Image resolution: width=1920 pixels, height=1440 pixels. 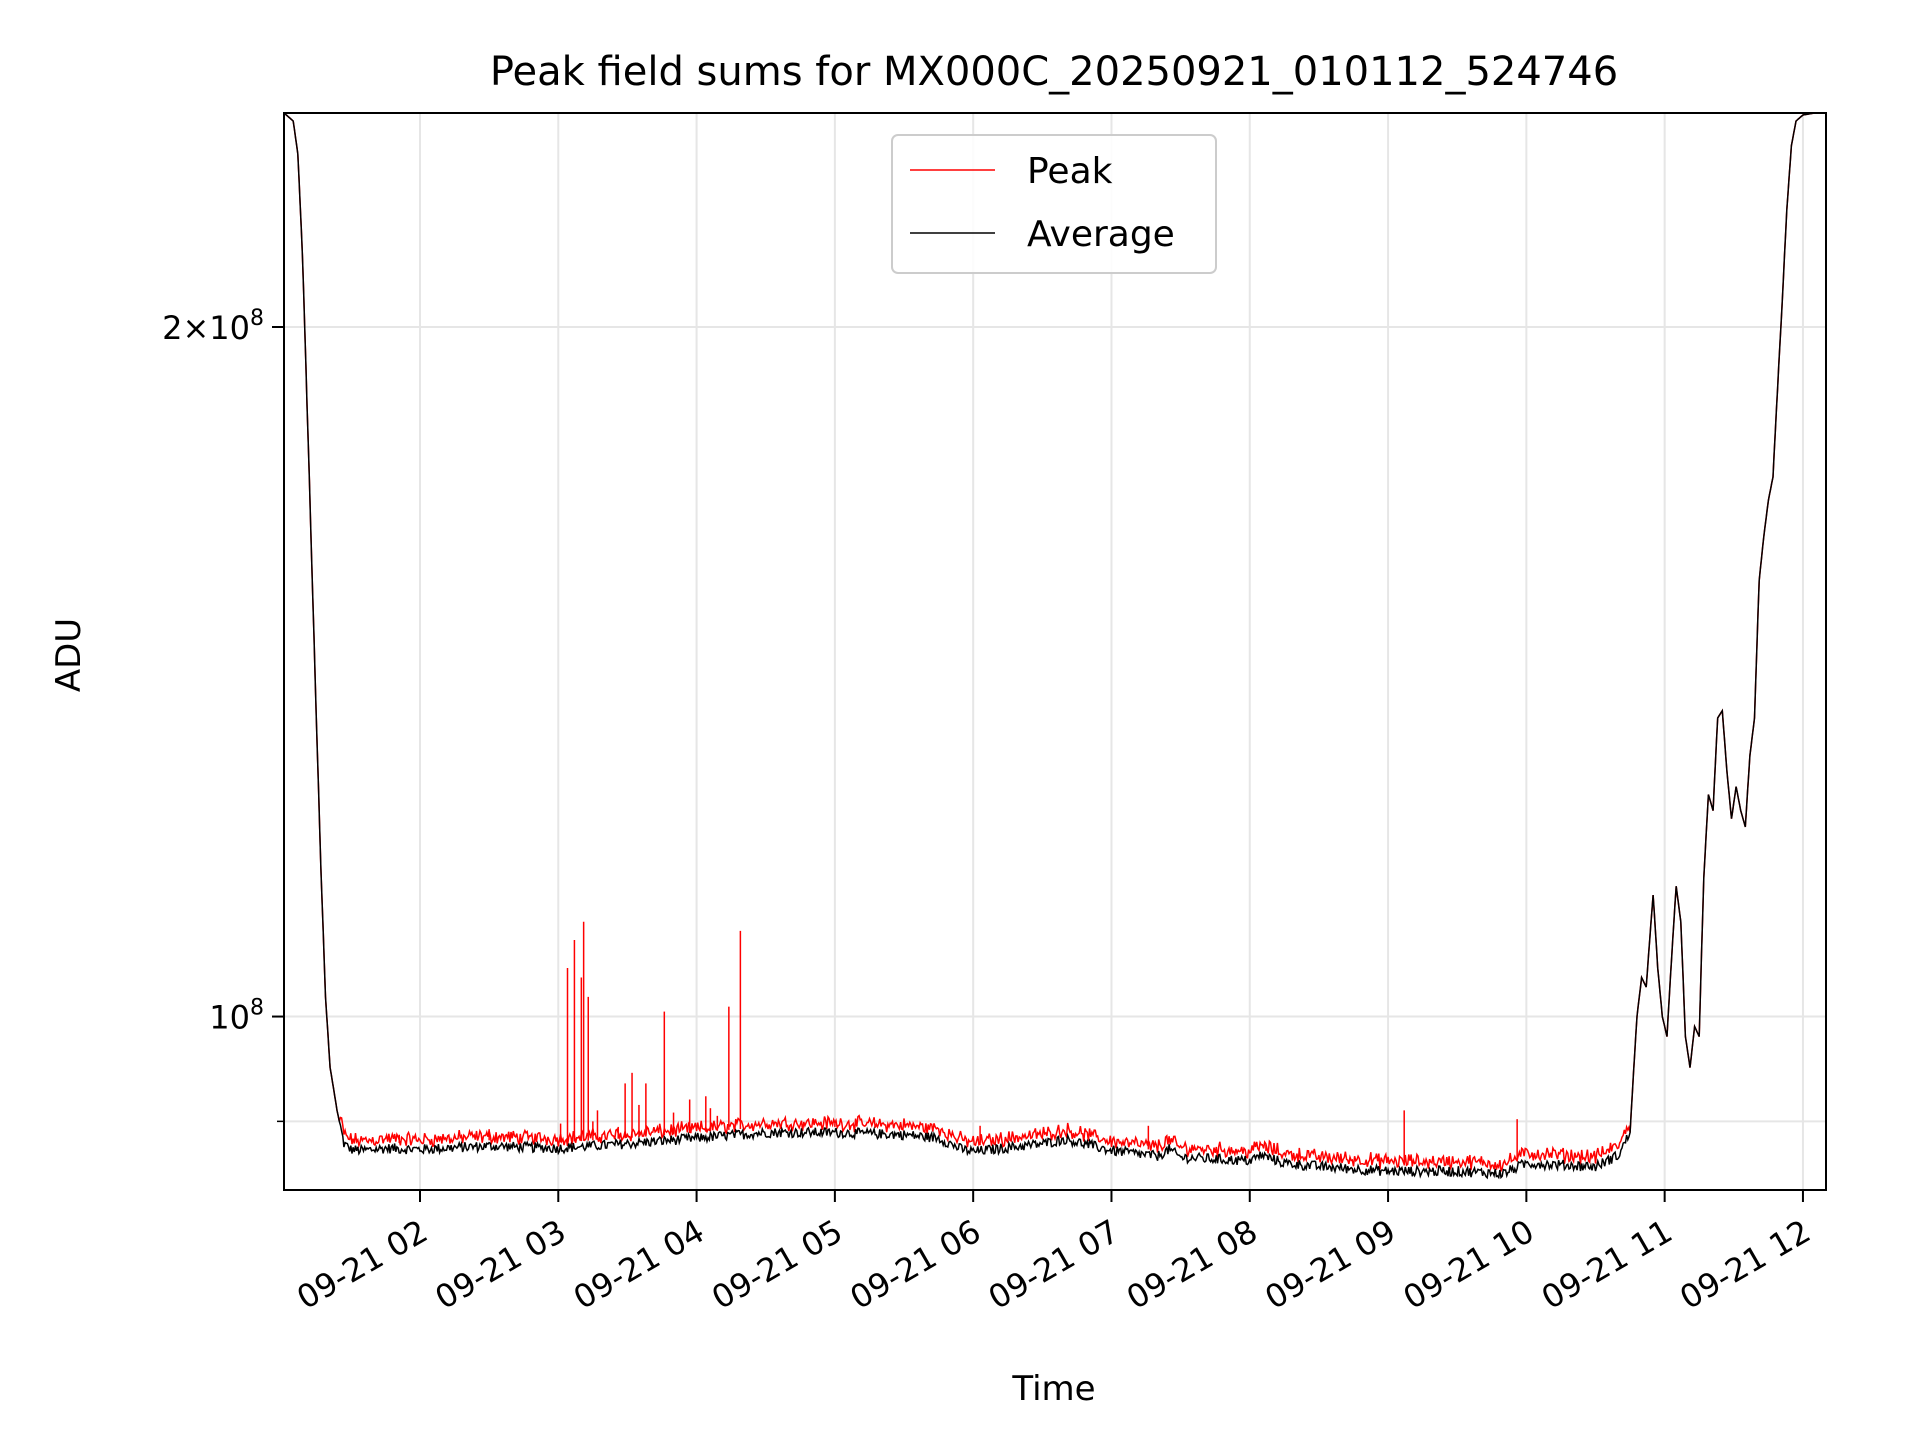 What do you see at coordinates (69, 655) in the screenshot?
I see `y-axis-label: ADU` at bounding box center [69, 655].